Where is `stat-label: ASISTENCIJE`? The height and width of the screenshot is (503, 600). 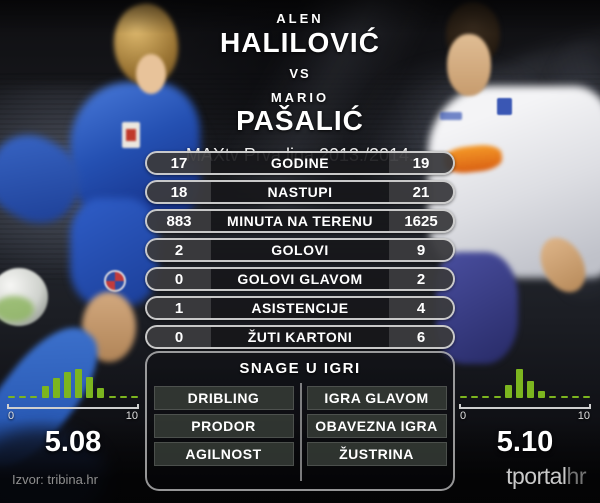 stat-label: ASISTENCIJE is located at coordinates (300, 308).